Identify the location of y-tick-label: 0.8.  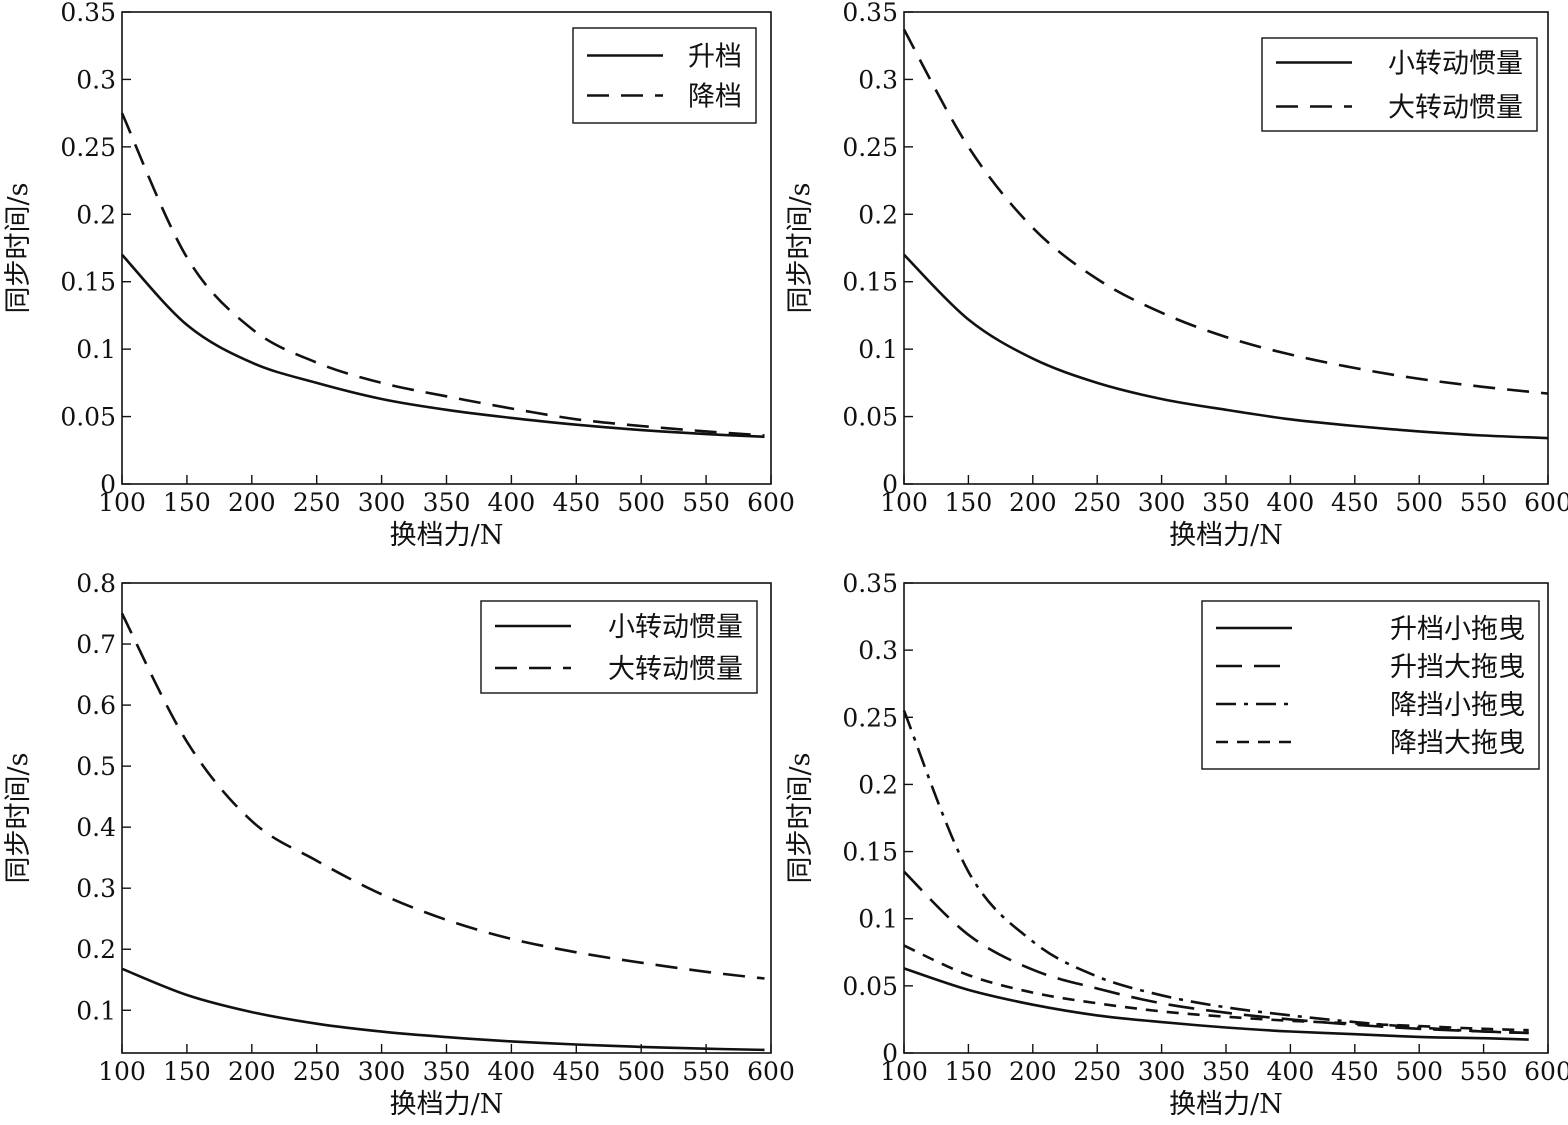
(96, 583).